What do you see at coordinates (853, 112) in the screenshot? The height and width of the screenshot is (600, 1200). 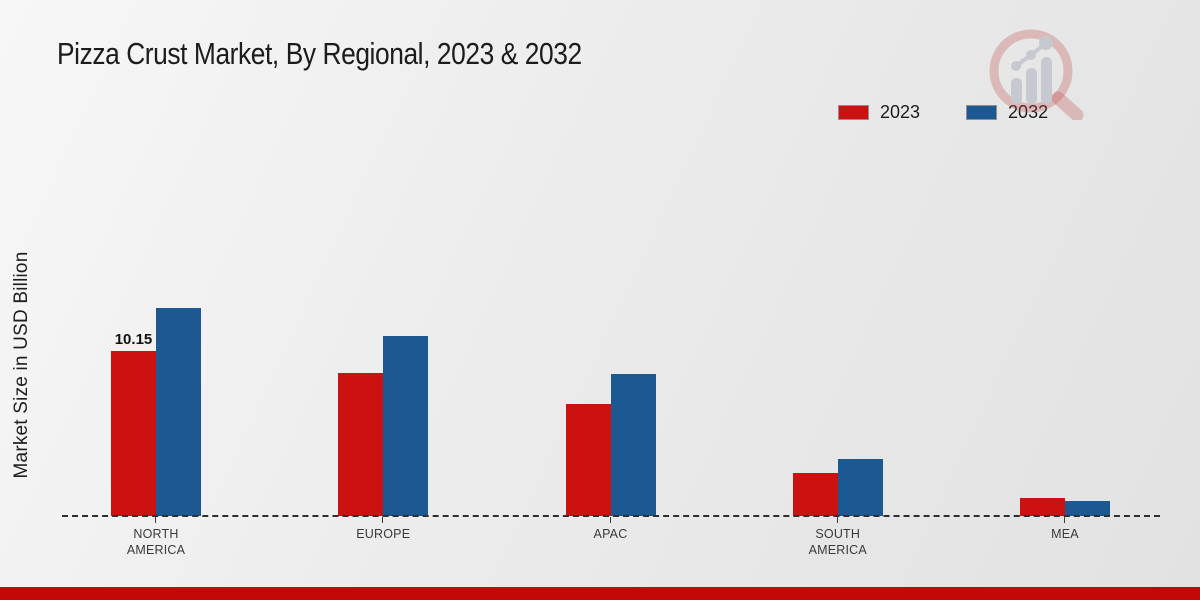 I see `legend-swatch-2023` at bounding box center [853, 112].